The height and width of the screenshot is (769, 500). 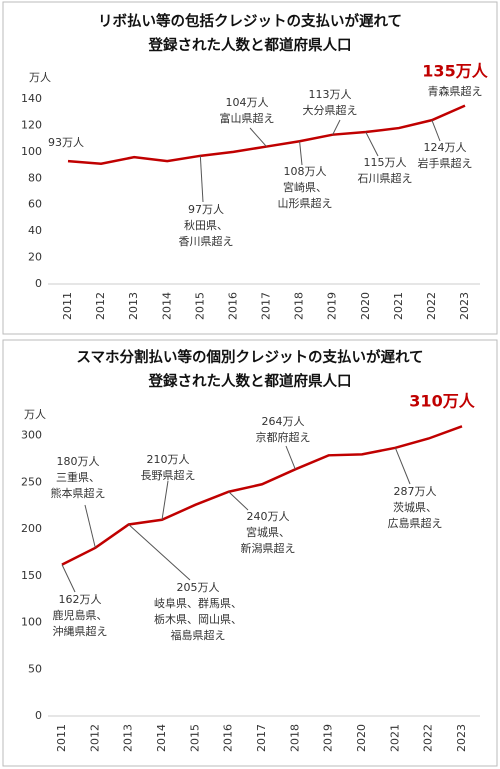 I want to click on annotation: 104万人, so click(x=247, y=102).